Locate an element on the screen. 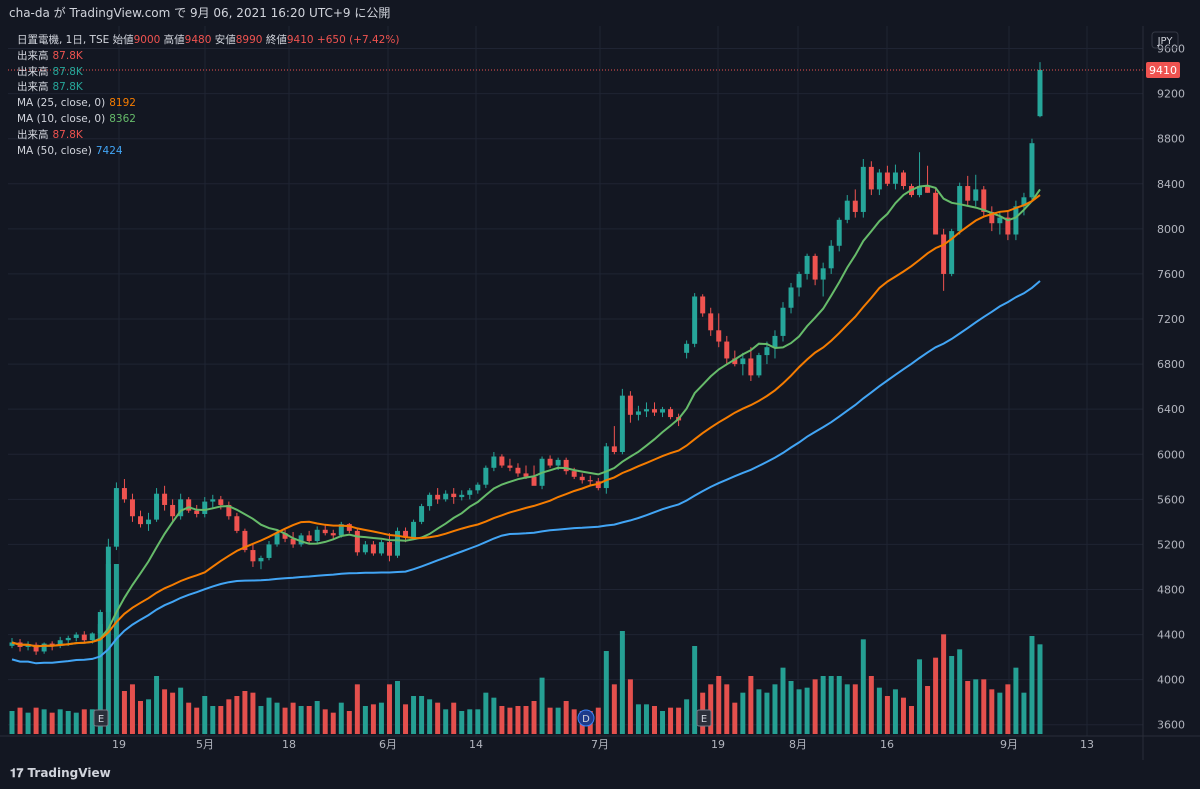 The height and width of the screenshot is (789, 1200). close-value: 9410 is located at coordinates (300, 40).